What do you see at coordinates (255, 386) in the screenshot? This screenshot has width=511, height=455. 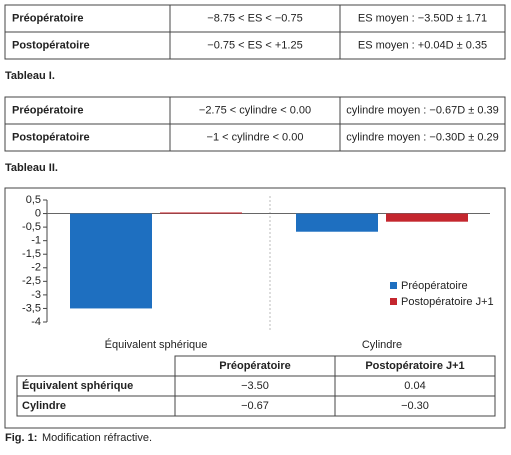 I see `table-value: −3.50` at bounding box center [255, 386].